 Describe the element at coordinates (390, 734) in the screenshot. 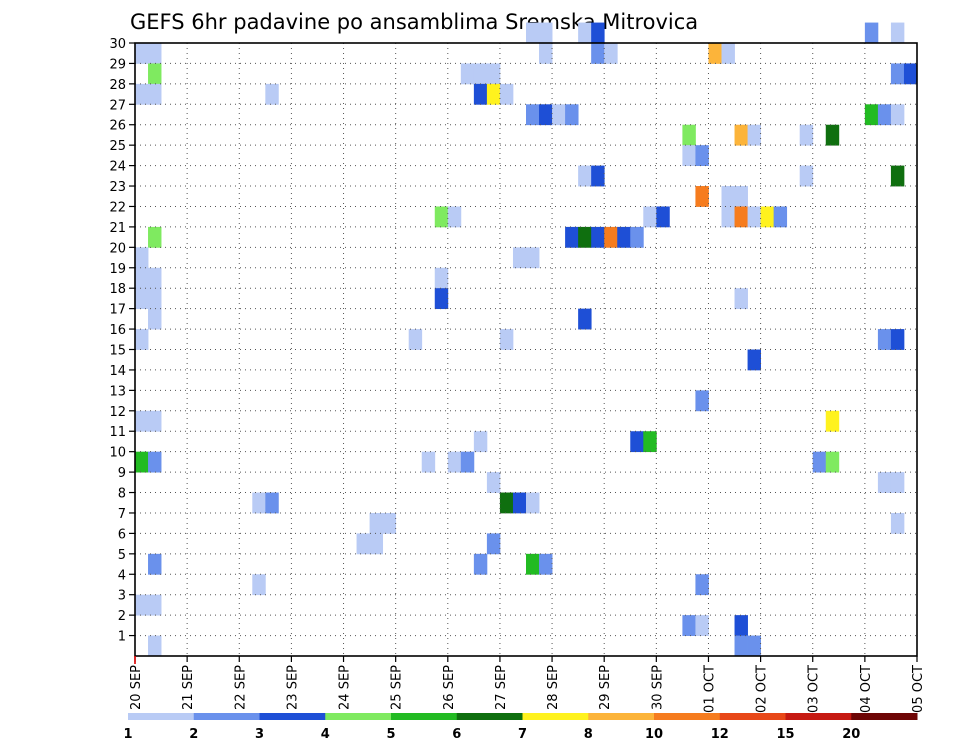

I see `legend-label: 5` at that location.